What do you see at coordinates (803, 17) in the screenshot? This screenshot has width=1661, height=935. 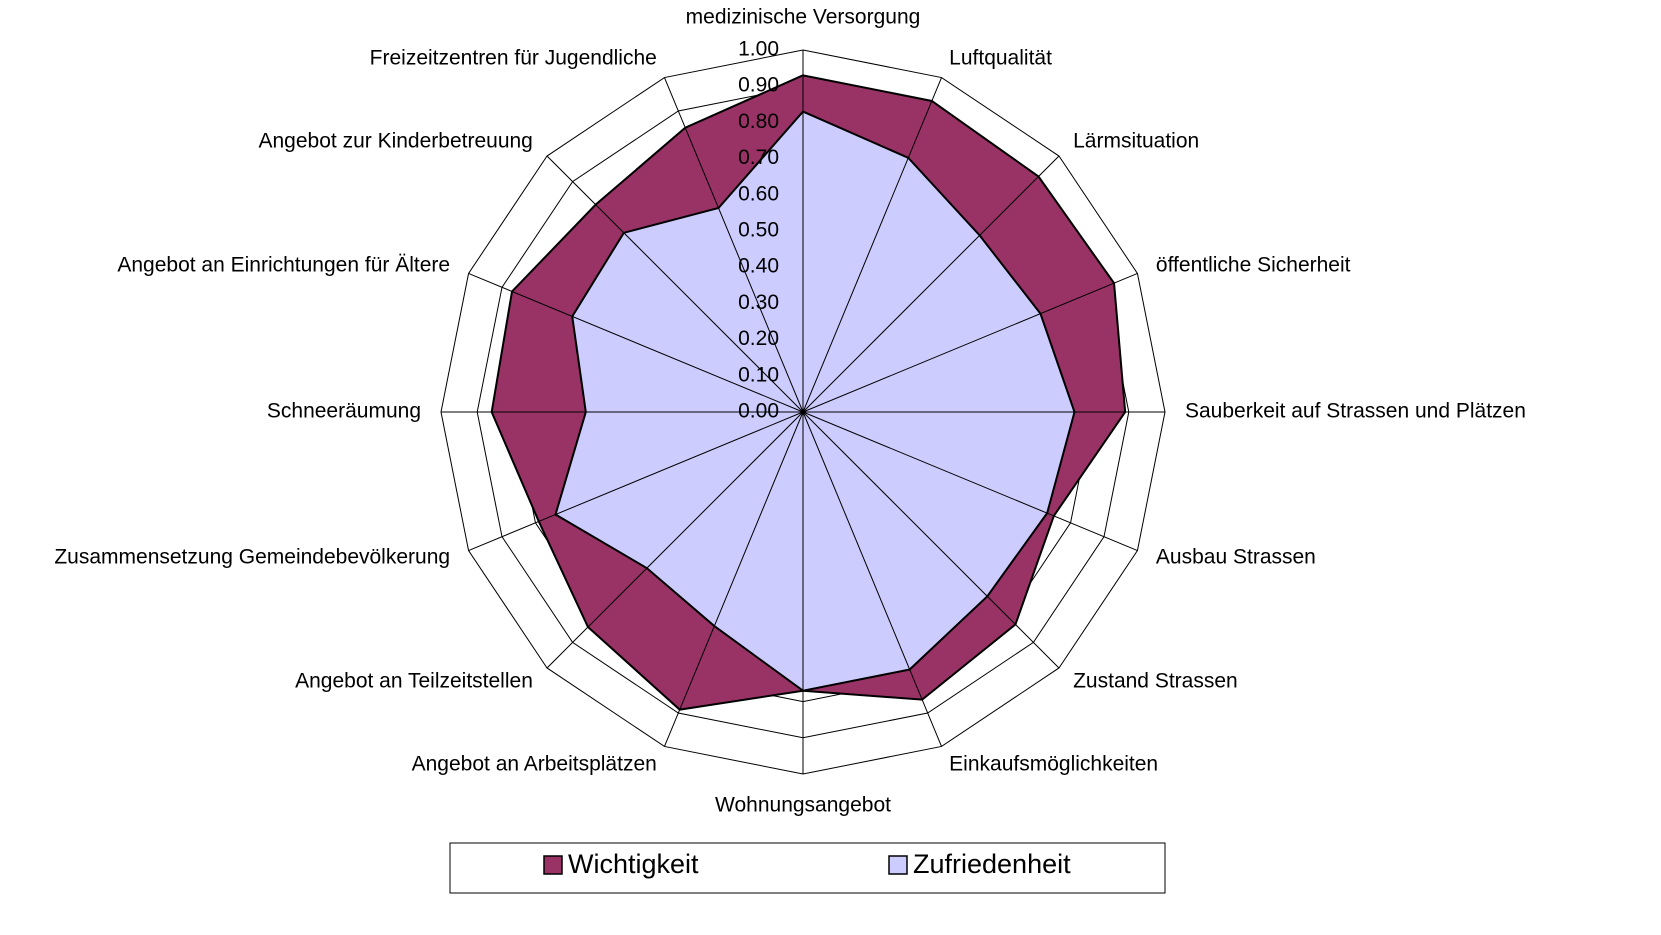 I see `category-label: medizinische Versorgung` at bounding box center [803, 17].